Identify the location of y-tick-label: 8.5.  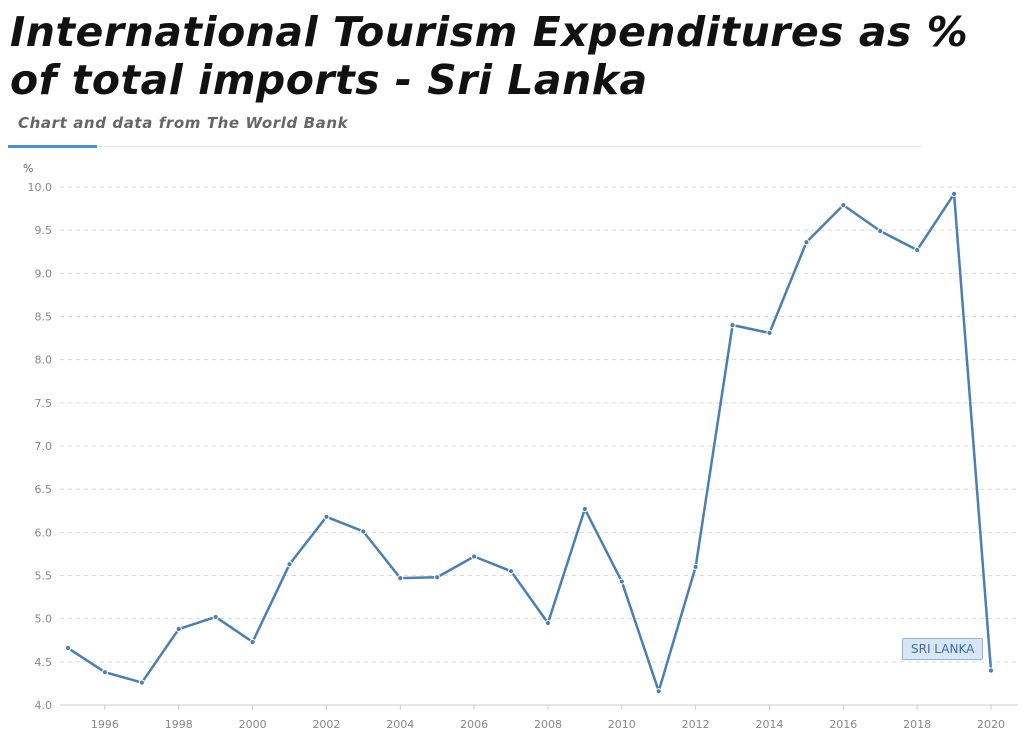
(44, 317).